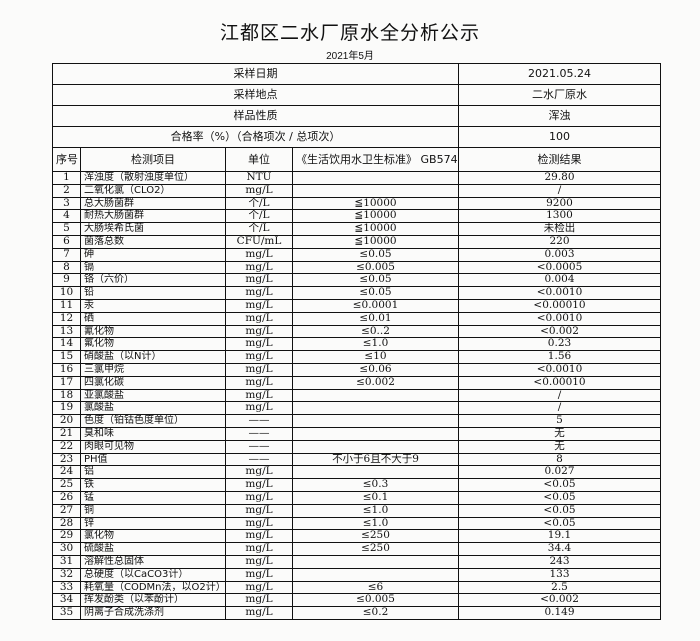 This screenshot has width=700, height=641. Describe the element at coordinates (375, 459) in the screenshot. I see `row-standard: 不小于6且不大于9` at that location.